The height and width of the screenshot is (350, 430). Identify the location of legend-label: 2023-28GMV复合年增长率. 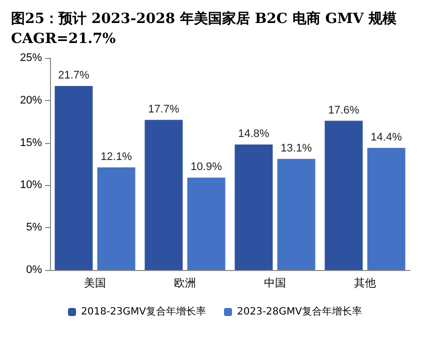
(299, 312).